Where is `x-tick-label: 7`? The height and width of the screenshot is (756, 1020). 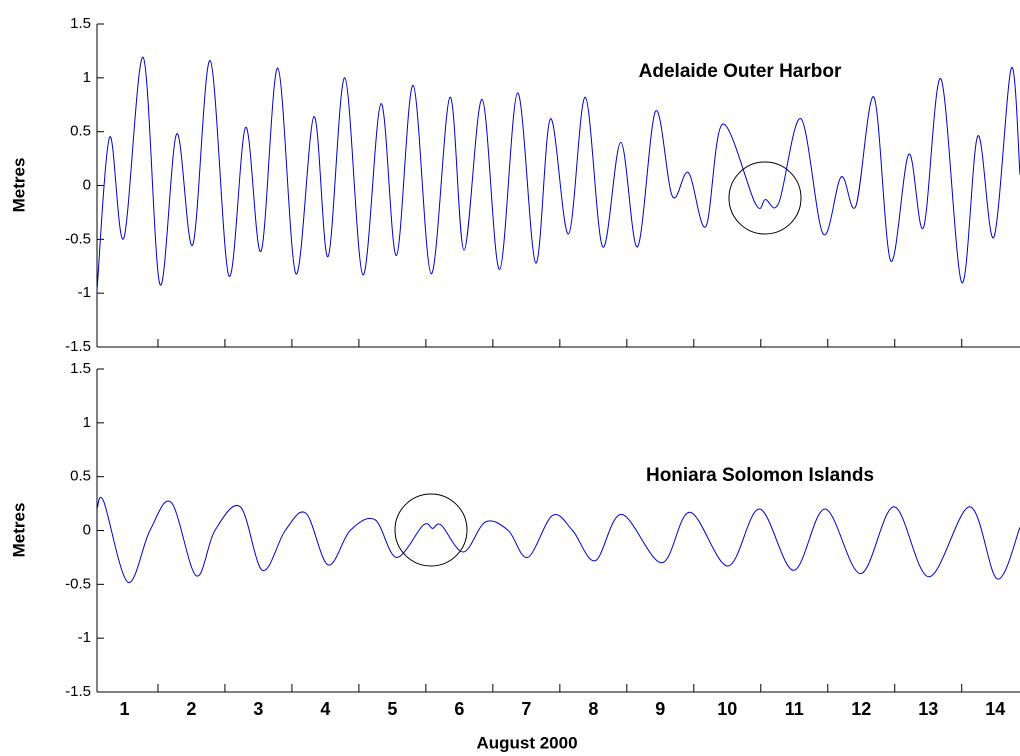
x-tick-label: 7 is located at coordinates (526, 709).